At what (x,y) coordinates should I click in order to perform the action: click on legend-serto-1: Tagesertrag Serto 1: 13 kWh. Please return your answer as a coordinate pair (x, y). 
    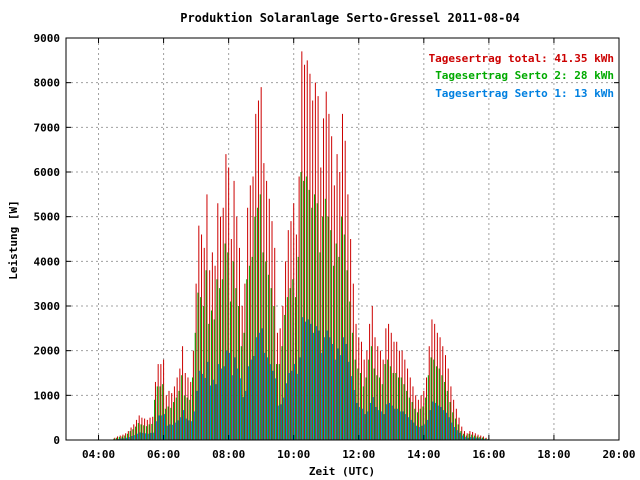
    Looking at the image, I should click on (524, 93).